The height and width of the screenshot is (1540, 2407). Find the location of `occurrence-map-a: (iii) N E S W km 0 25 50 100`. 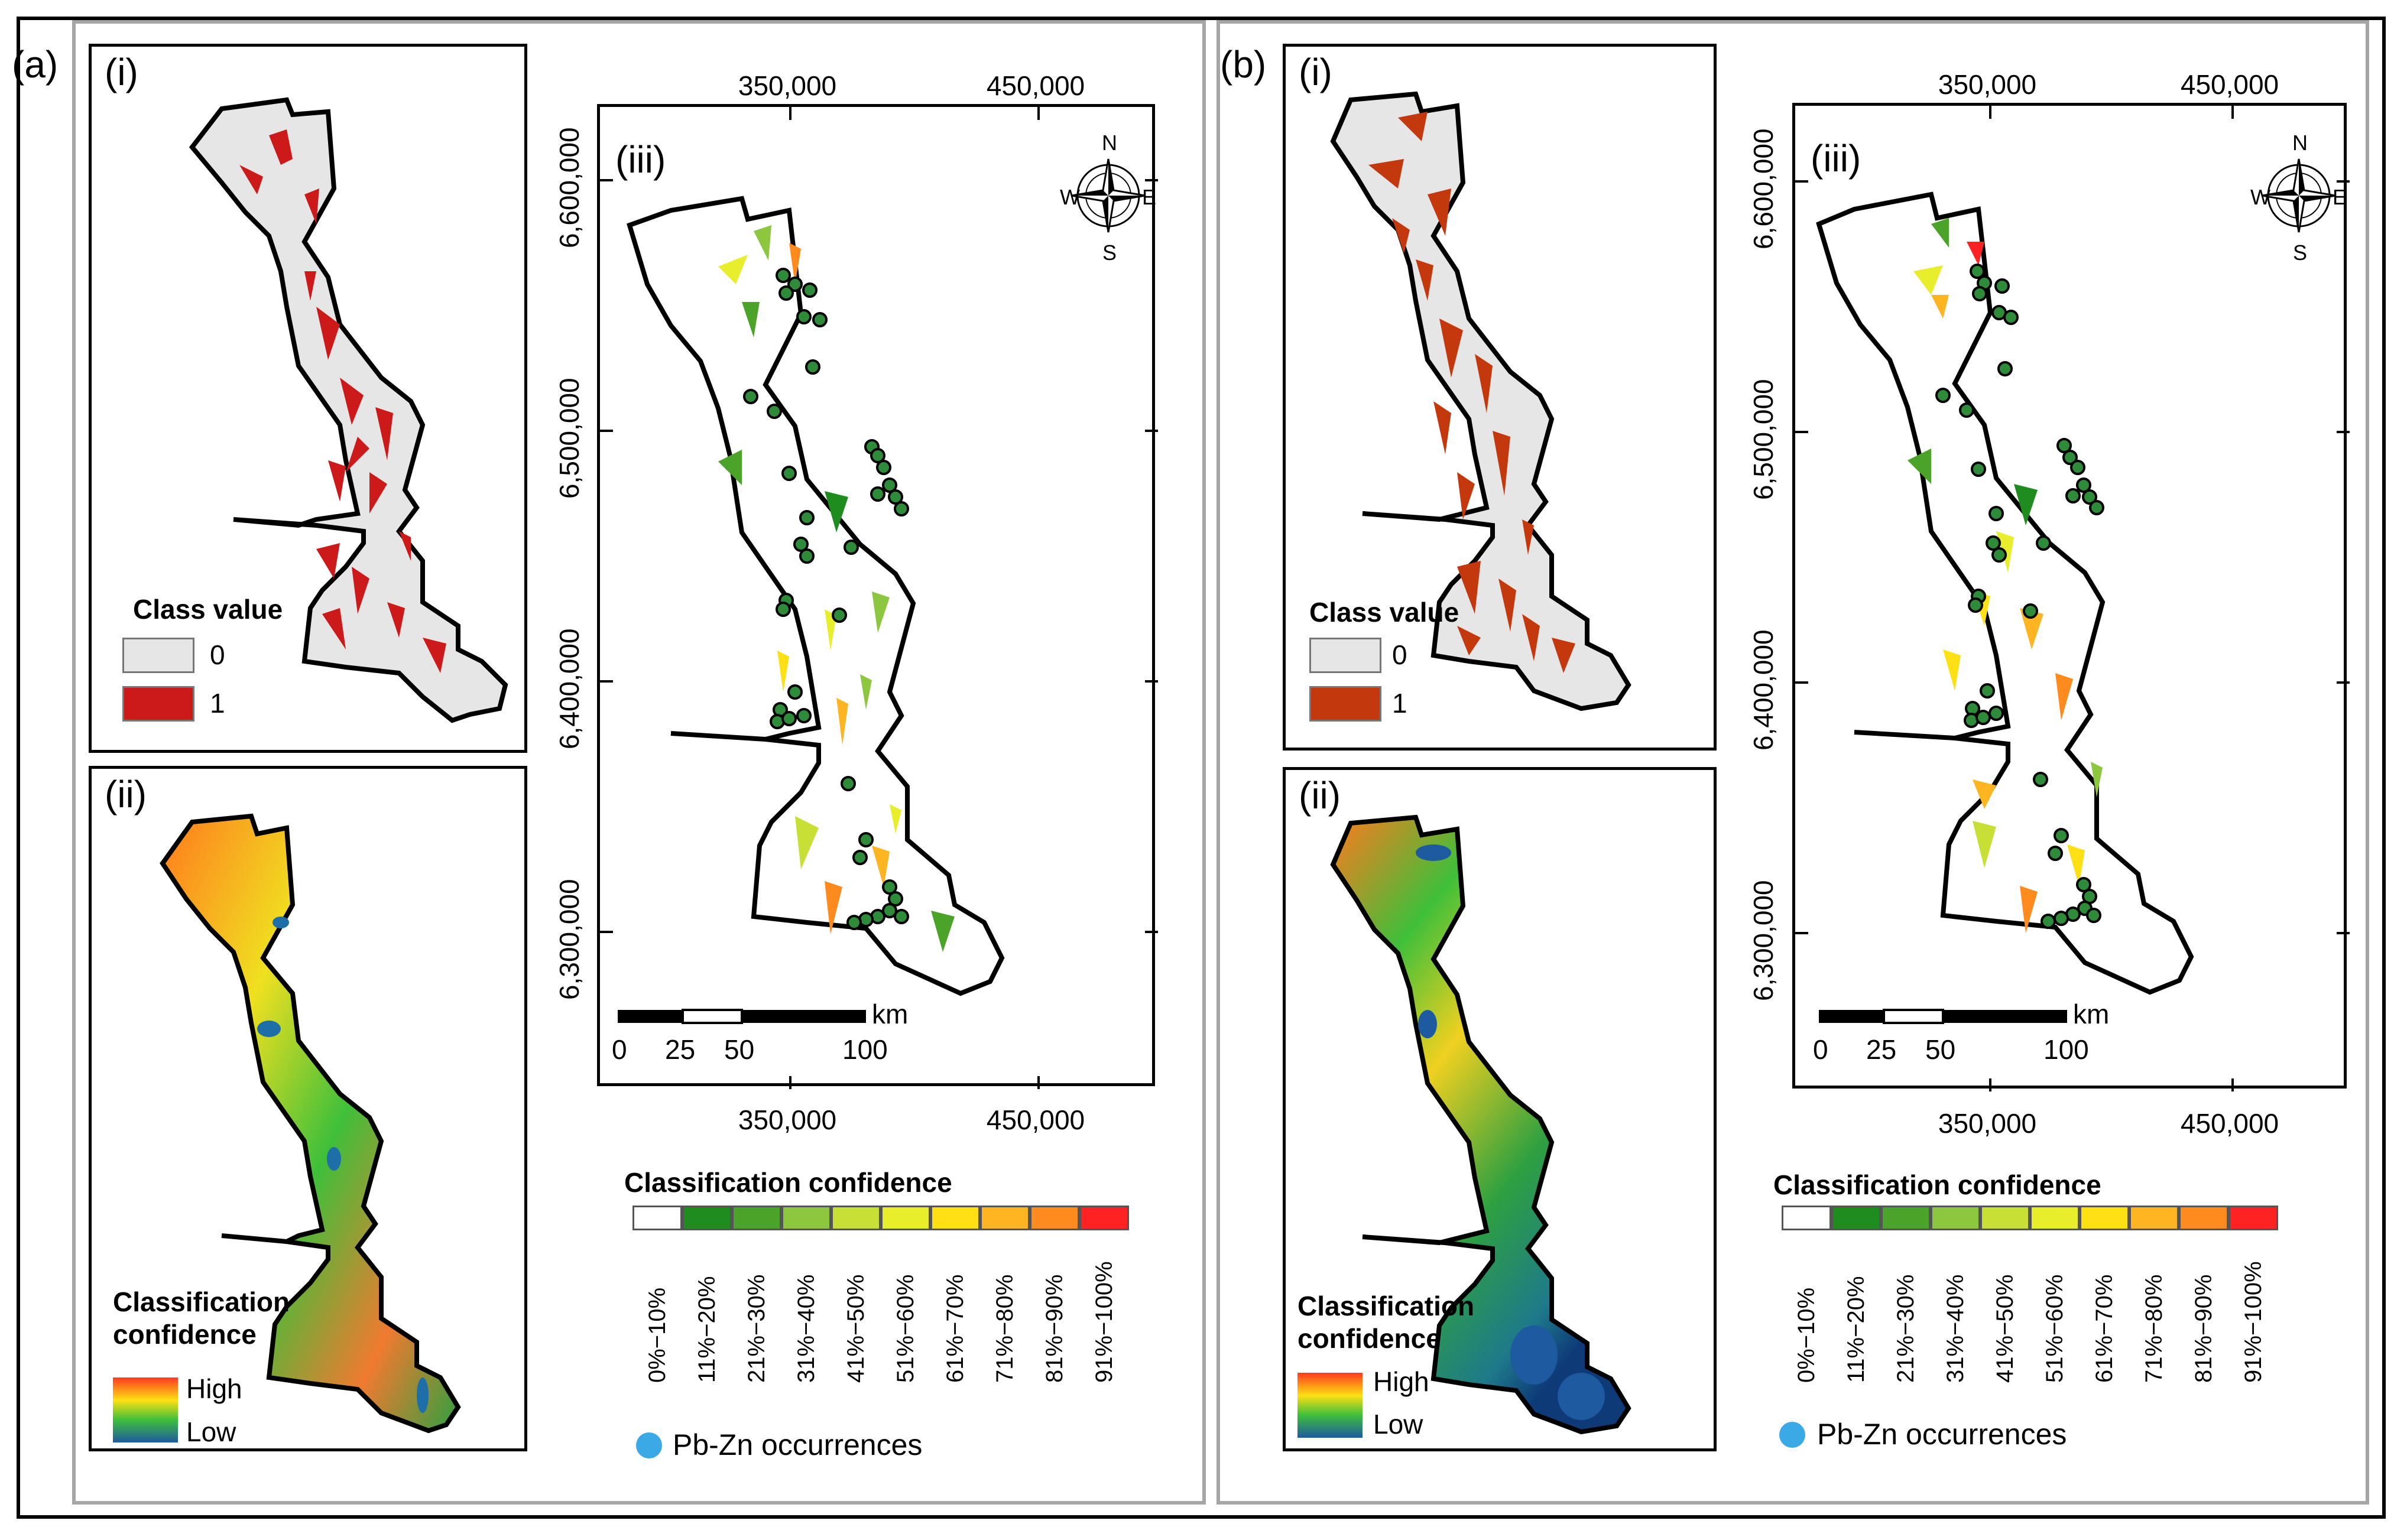

occurrence-map-a: (iii) N E S W km 0 25 50 100 is located at coordinates (877, 596).